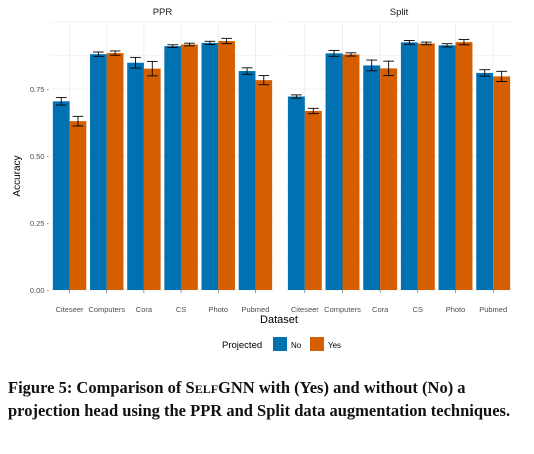 The image size is (534, 454). Describe the element at coordinates (40, 190) in the screenshot. I see `y-axis-ticks: 0.00 - 0.25 - 0.50 - 0.75 -` at that location.